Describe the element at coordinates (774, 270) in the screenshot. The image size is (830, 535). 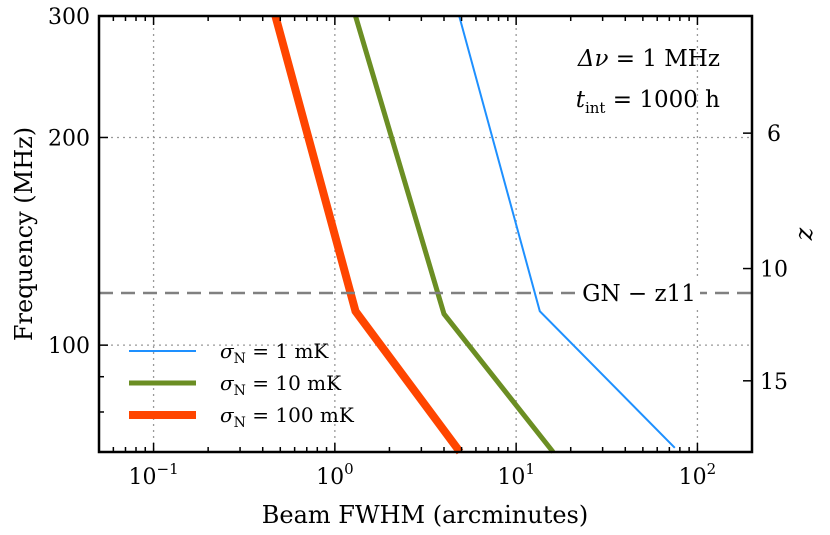
I see `z-tick-label: 10` at that location.